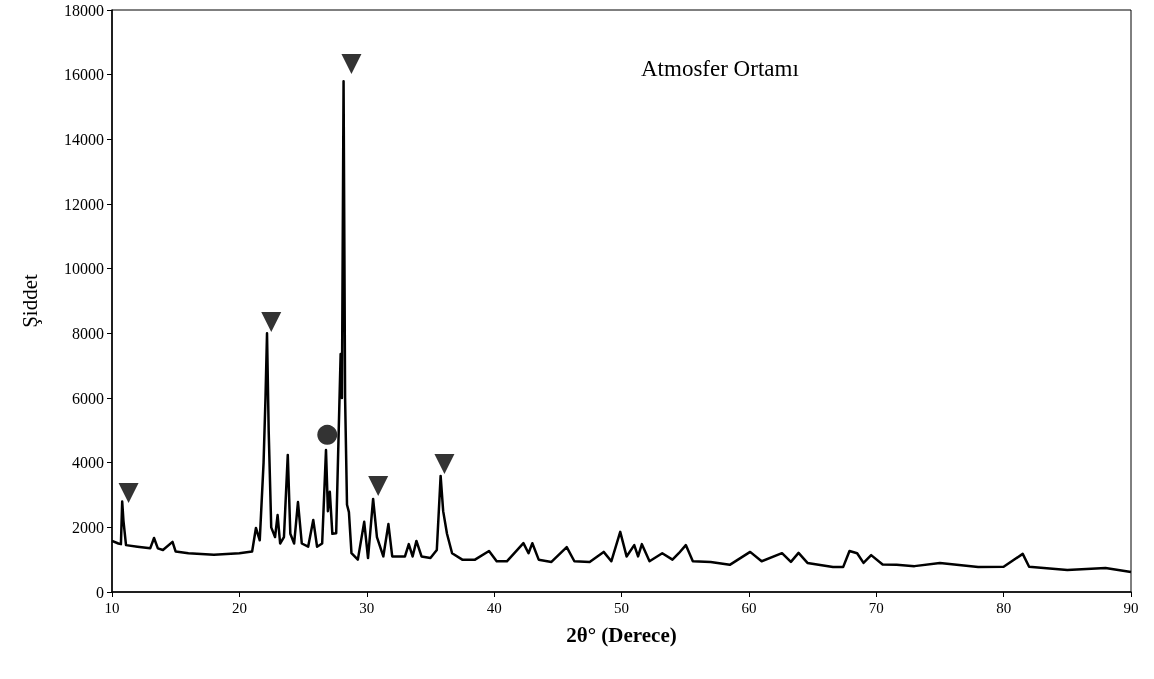 This screenshot has height=679, width=1154. I want to click on y-tick-label: 12000, so click(84, 204).